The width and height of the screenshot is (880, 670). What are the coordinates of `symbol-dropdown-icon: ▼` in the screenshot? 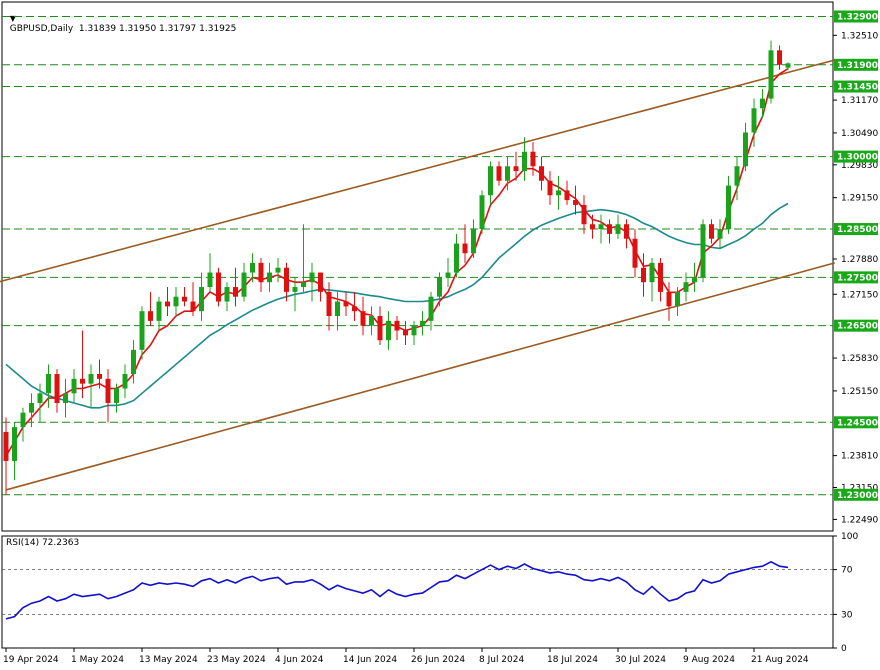 It's located at (12, 18).